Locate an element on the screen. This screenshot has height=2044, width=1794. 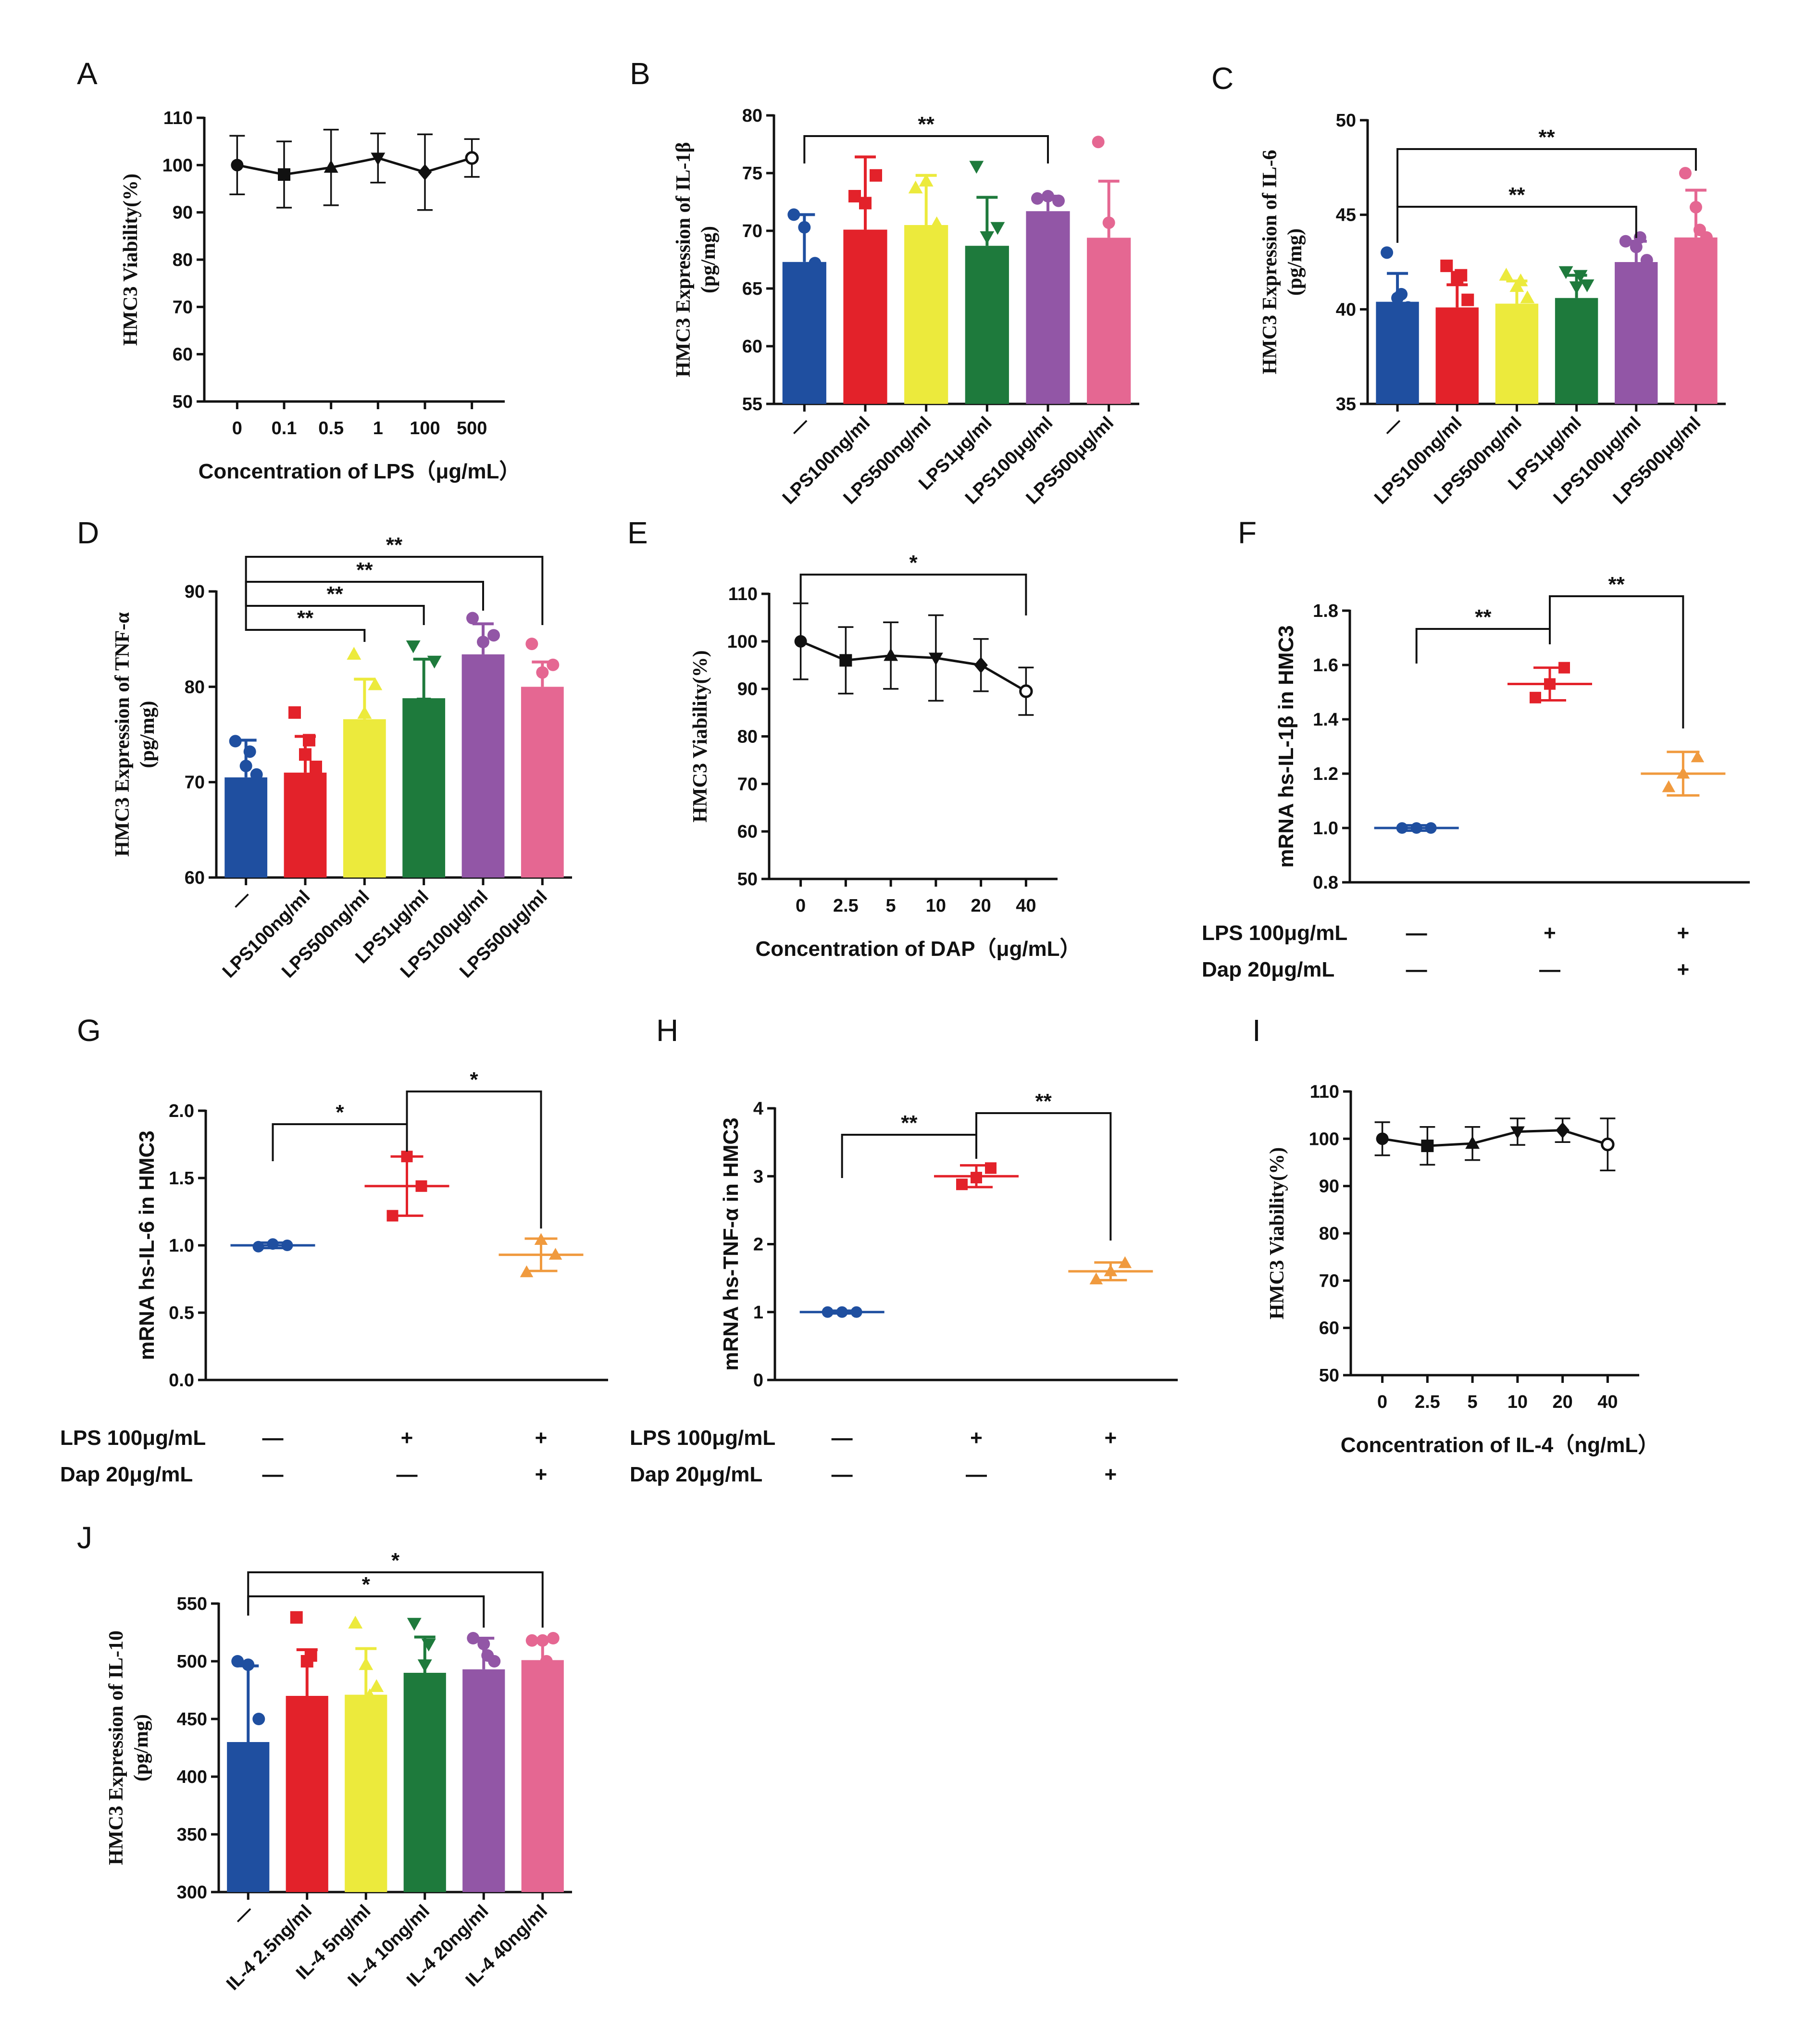
y-tick-label: 300 is located at coordinates (192, 1892).